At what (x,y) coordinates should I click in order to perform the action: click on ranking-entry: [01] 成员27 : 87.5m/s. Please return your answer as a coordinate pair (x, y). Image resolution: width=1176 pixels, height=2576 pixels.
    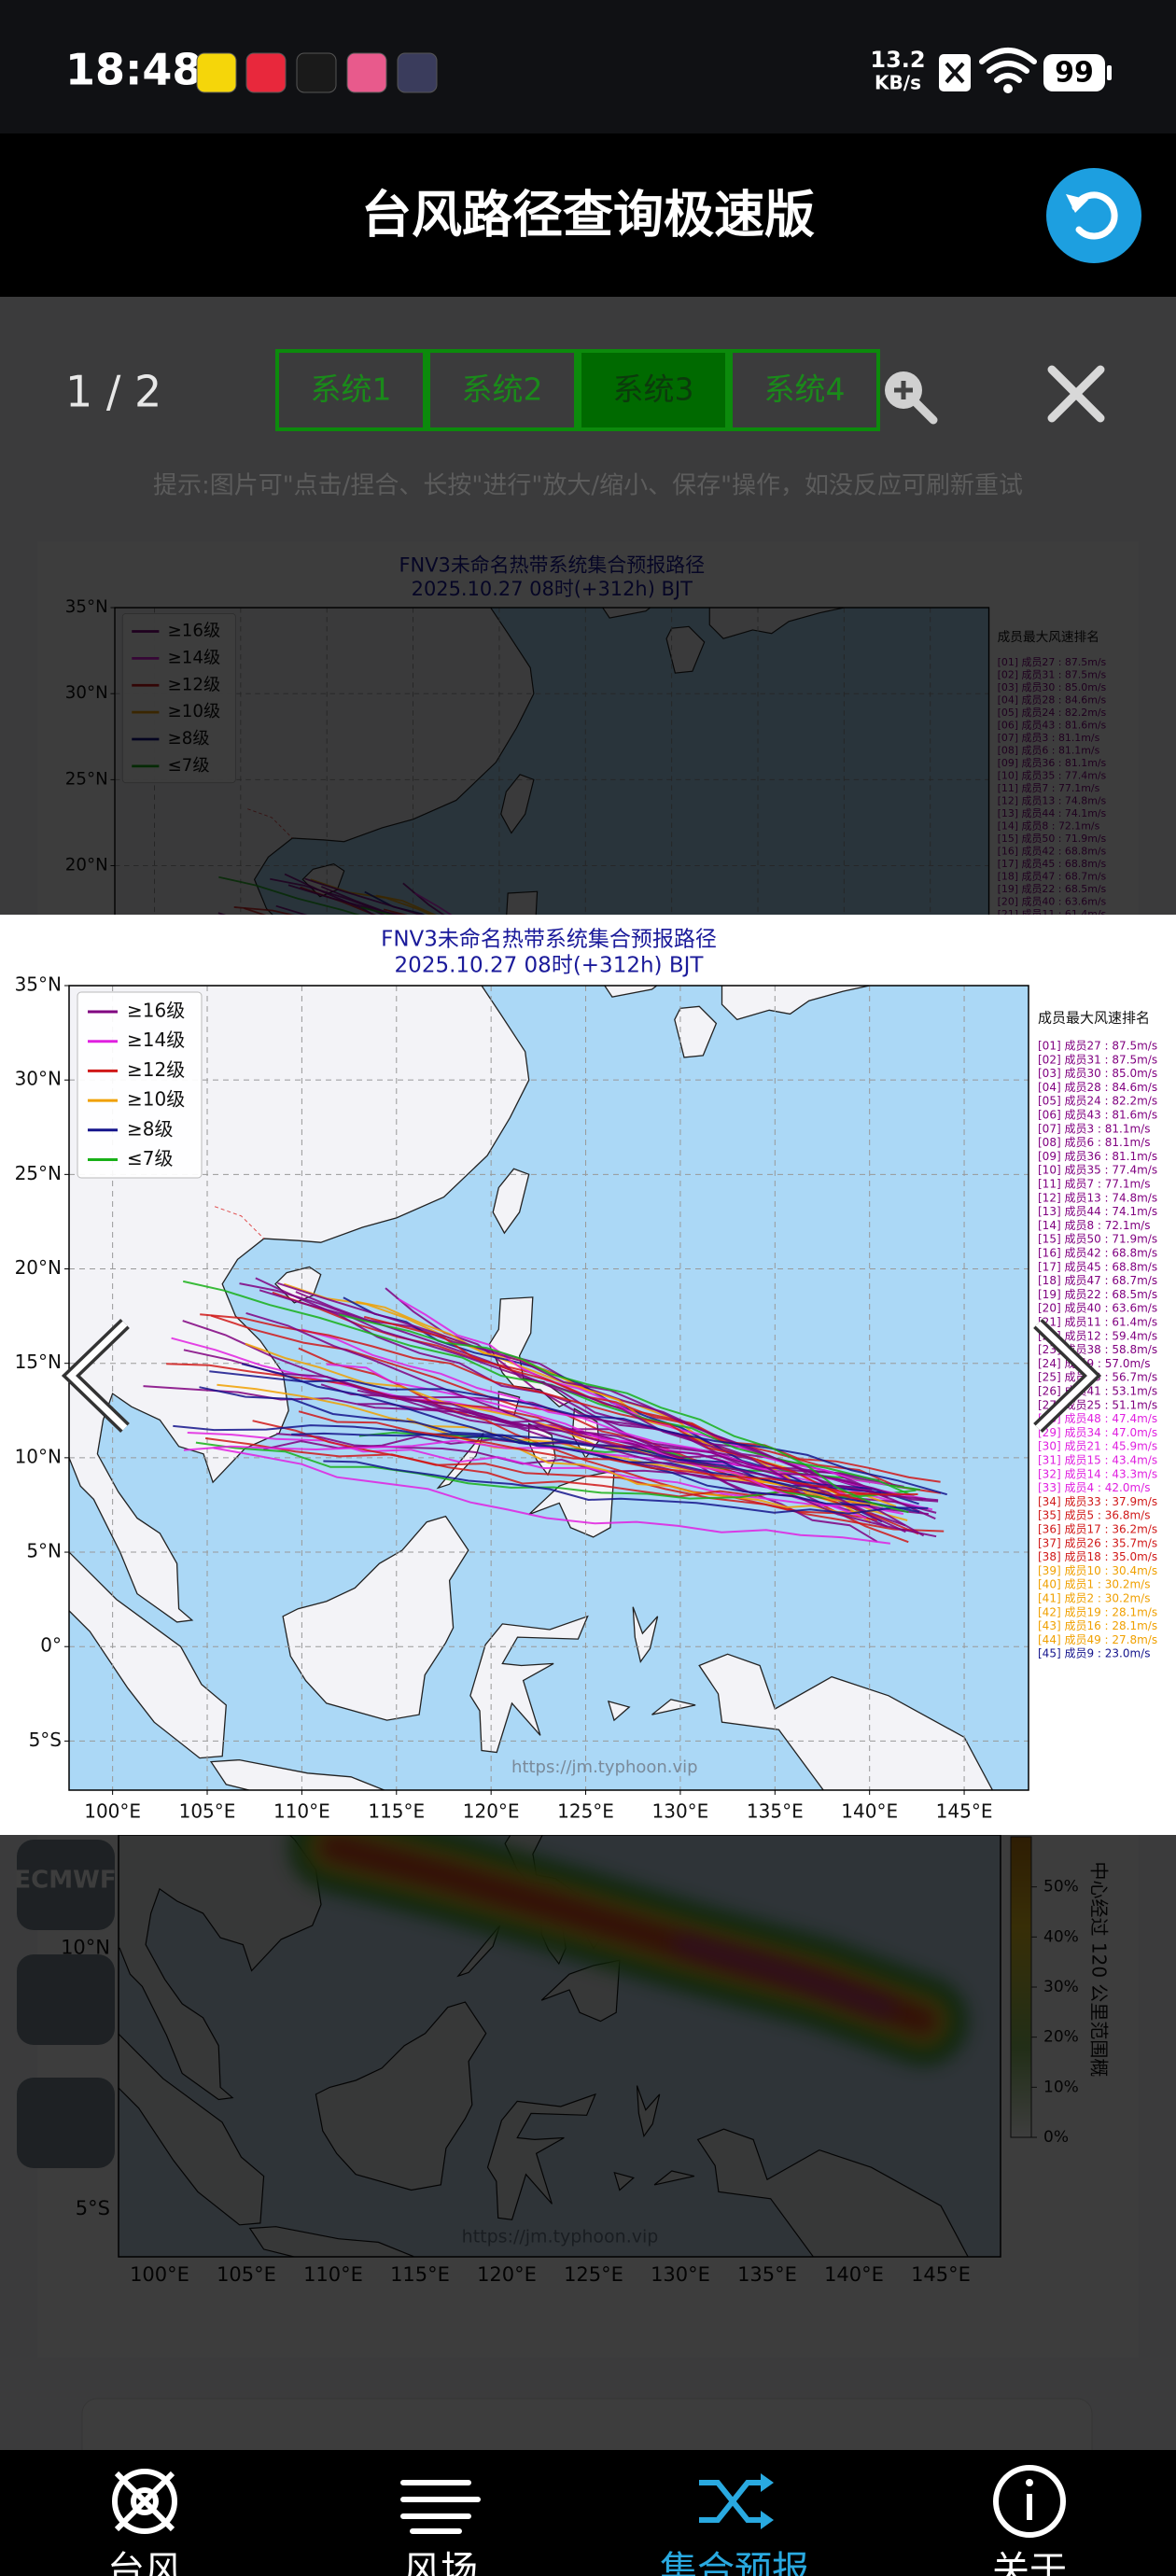
    Looking at the image, I should click on (1097, 1046).